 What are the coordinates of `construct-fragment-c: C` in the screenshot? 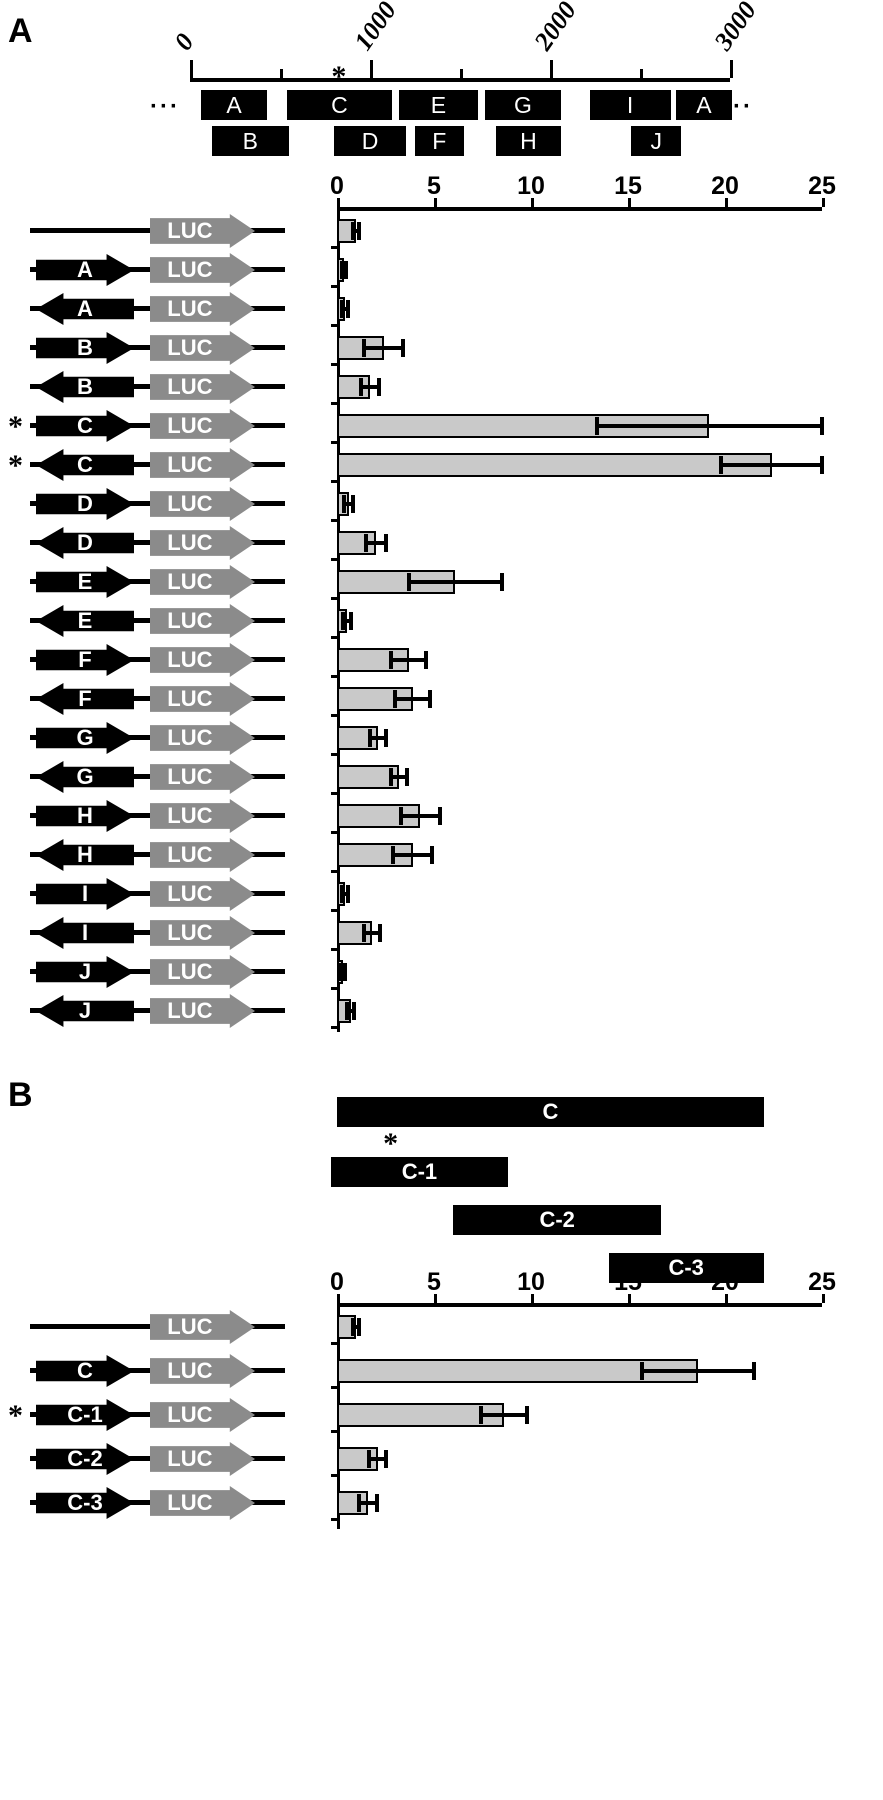 It's located at (85, 465).